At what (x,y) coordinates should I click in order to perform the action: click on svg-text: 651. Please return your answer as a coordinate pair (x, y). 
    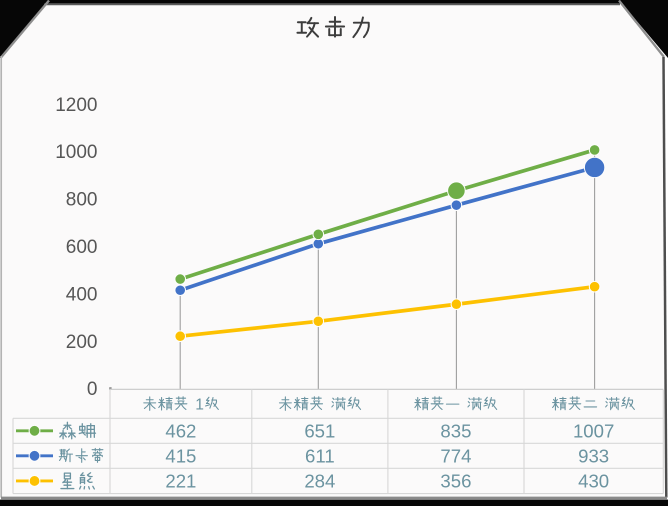
    Looking at the image, I should click on (319, 430).